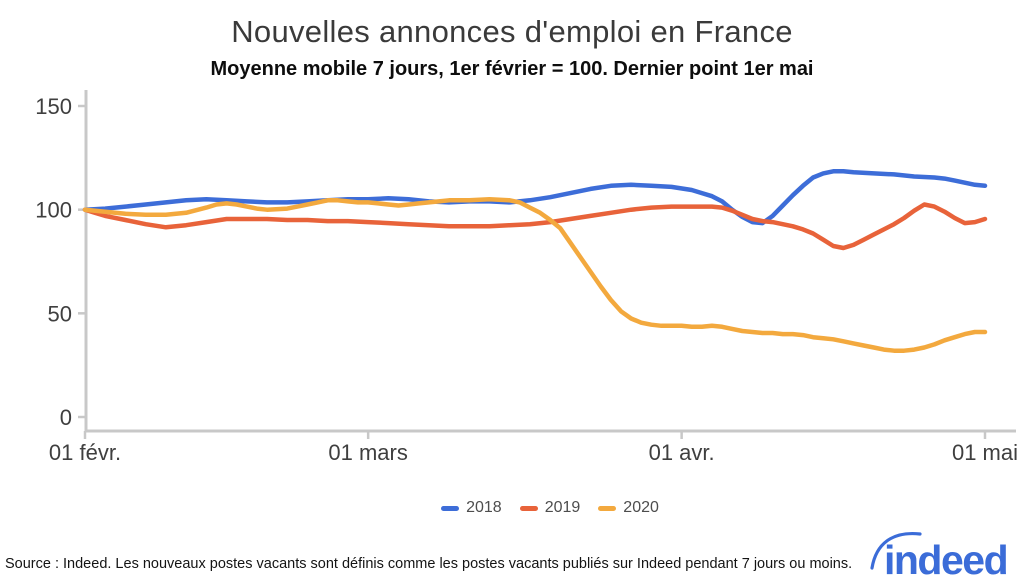 The height and width of the screenshot is (580, 1024). I want to click on legend-item-2020: 2020, so click(628, 508).